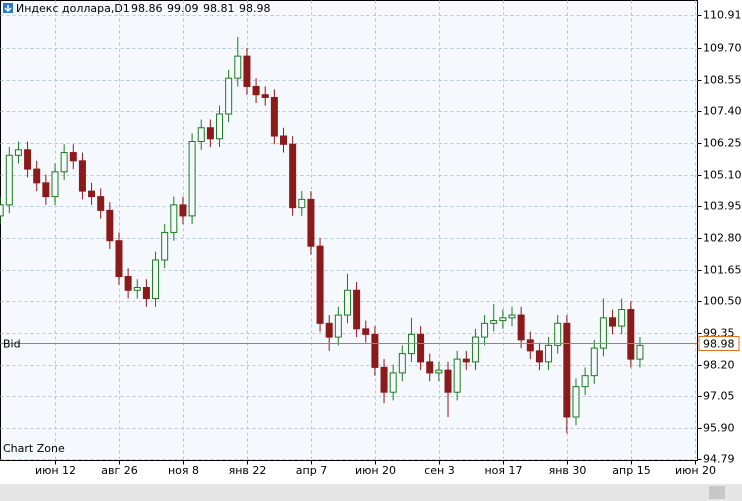 The width and height of the screenshot is (742, 501). I want to click on x-tick-label: янв 22, so click(248, 470).